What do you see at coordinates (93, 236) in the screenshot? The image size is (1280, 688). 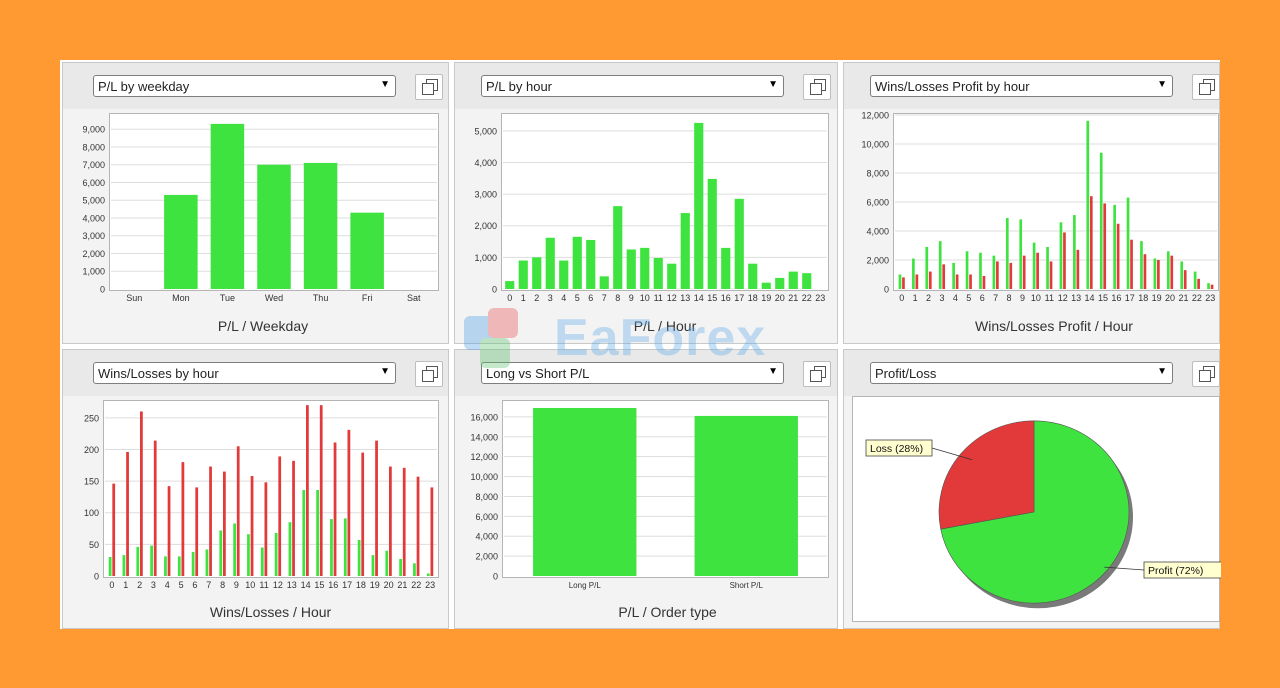 I see `y-tick-label: 3,000` at bounding box center [93, 236].